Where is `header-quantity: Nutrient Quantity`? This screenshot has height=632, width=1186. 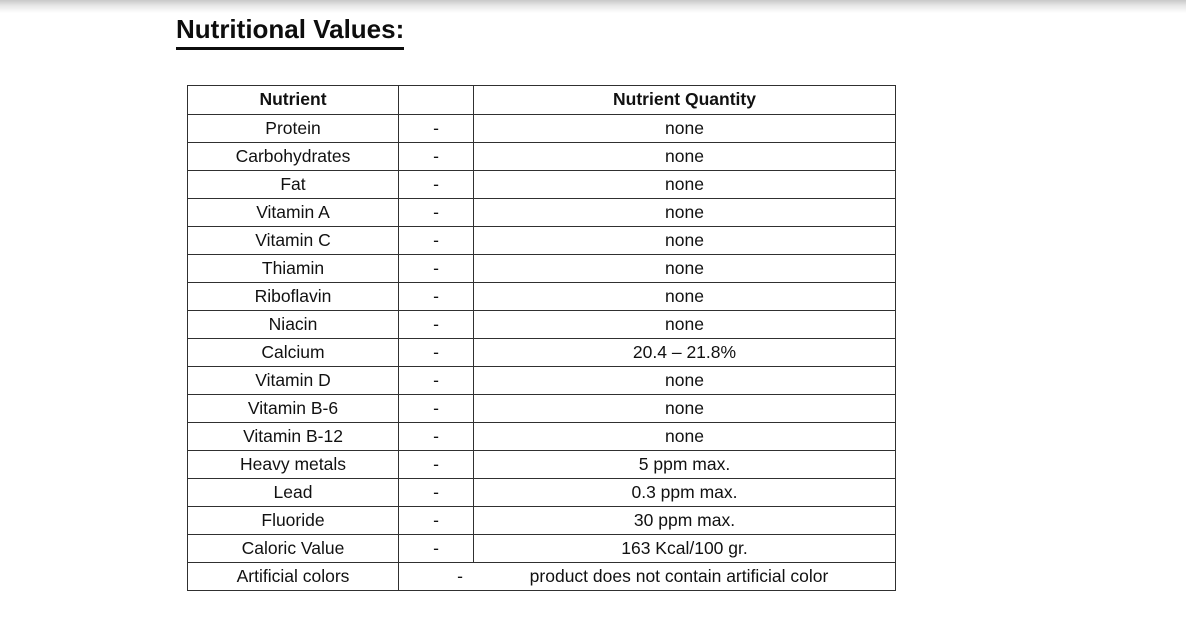 header-quantity: Nutrient Quantity is located at coordinates (684, 100).